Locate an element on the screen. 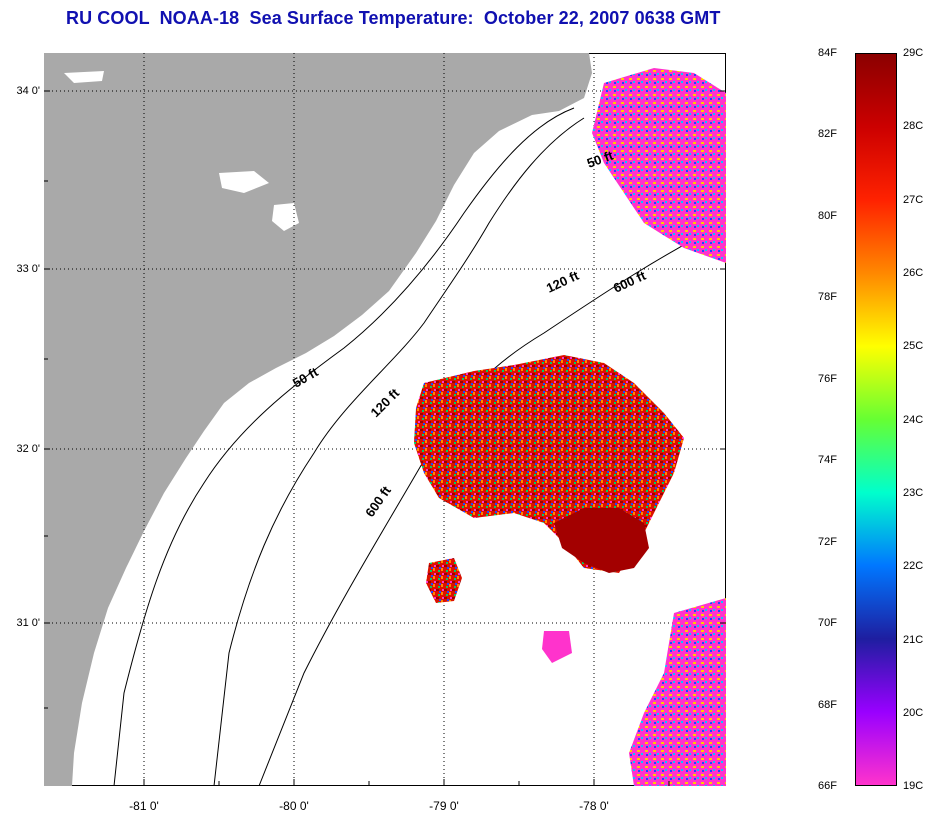 The image size is (936, 817). colorbar-f-label: 78F is located at coordinates (827, 297).